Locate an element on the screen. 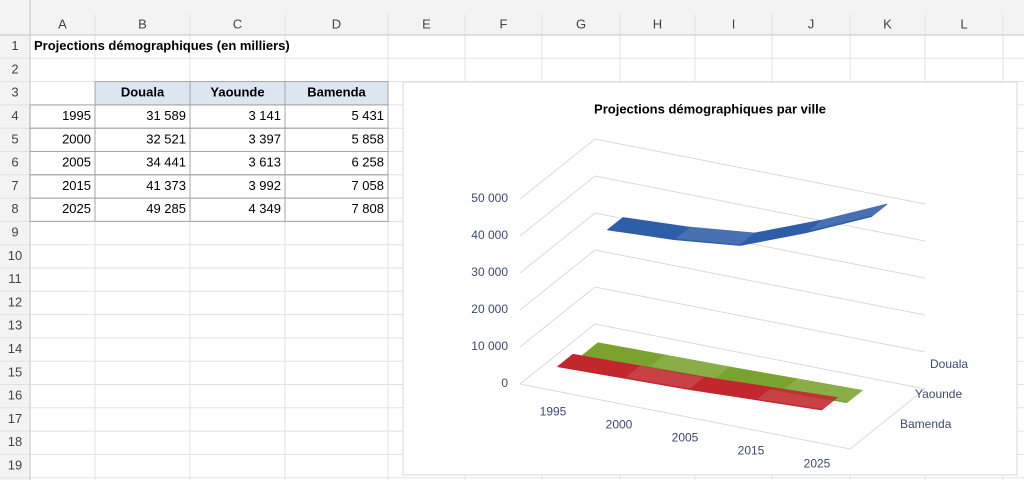 The width and height of the screenshot is (1024, 480). cell-text: 32 521 is located at coordinates (166, 138).